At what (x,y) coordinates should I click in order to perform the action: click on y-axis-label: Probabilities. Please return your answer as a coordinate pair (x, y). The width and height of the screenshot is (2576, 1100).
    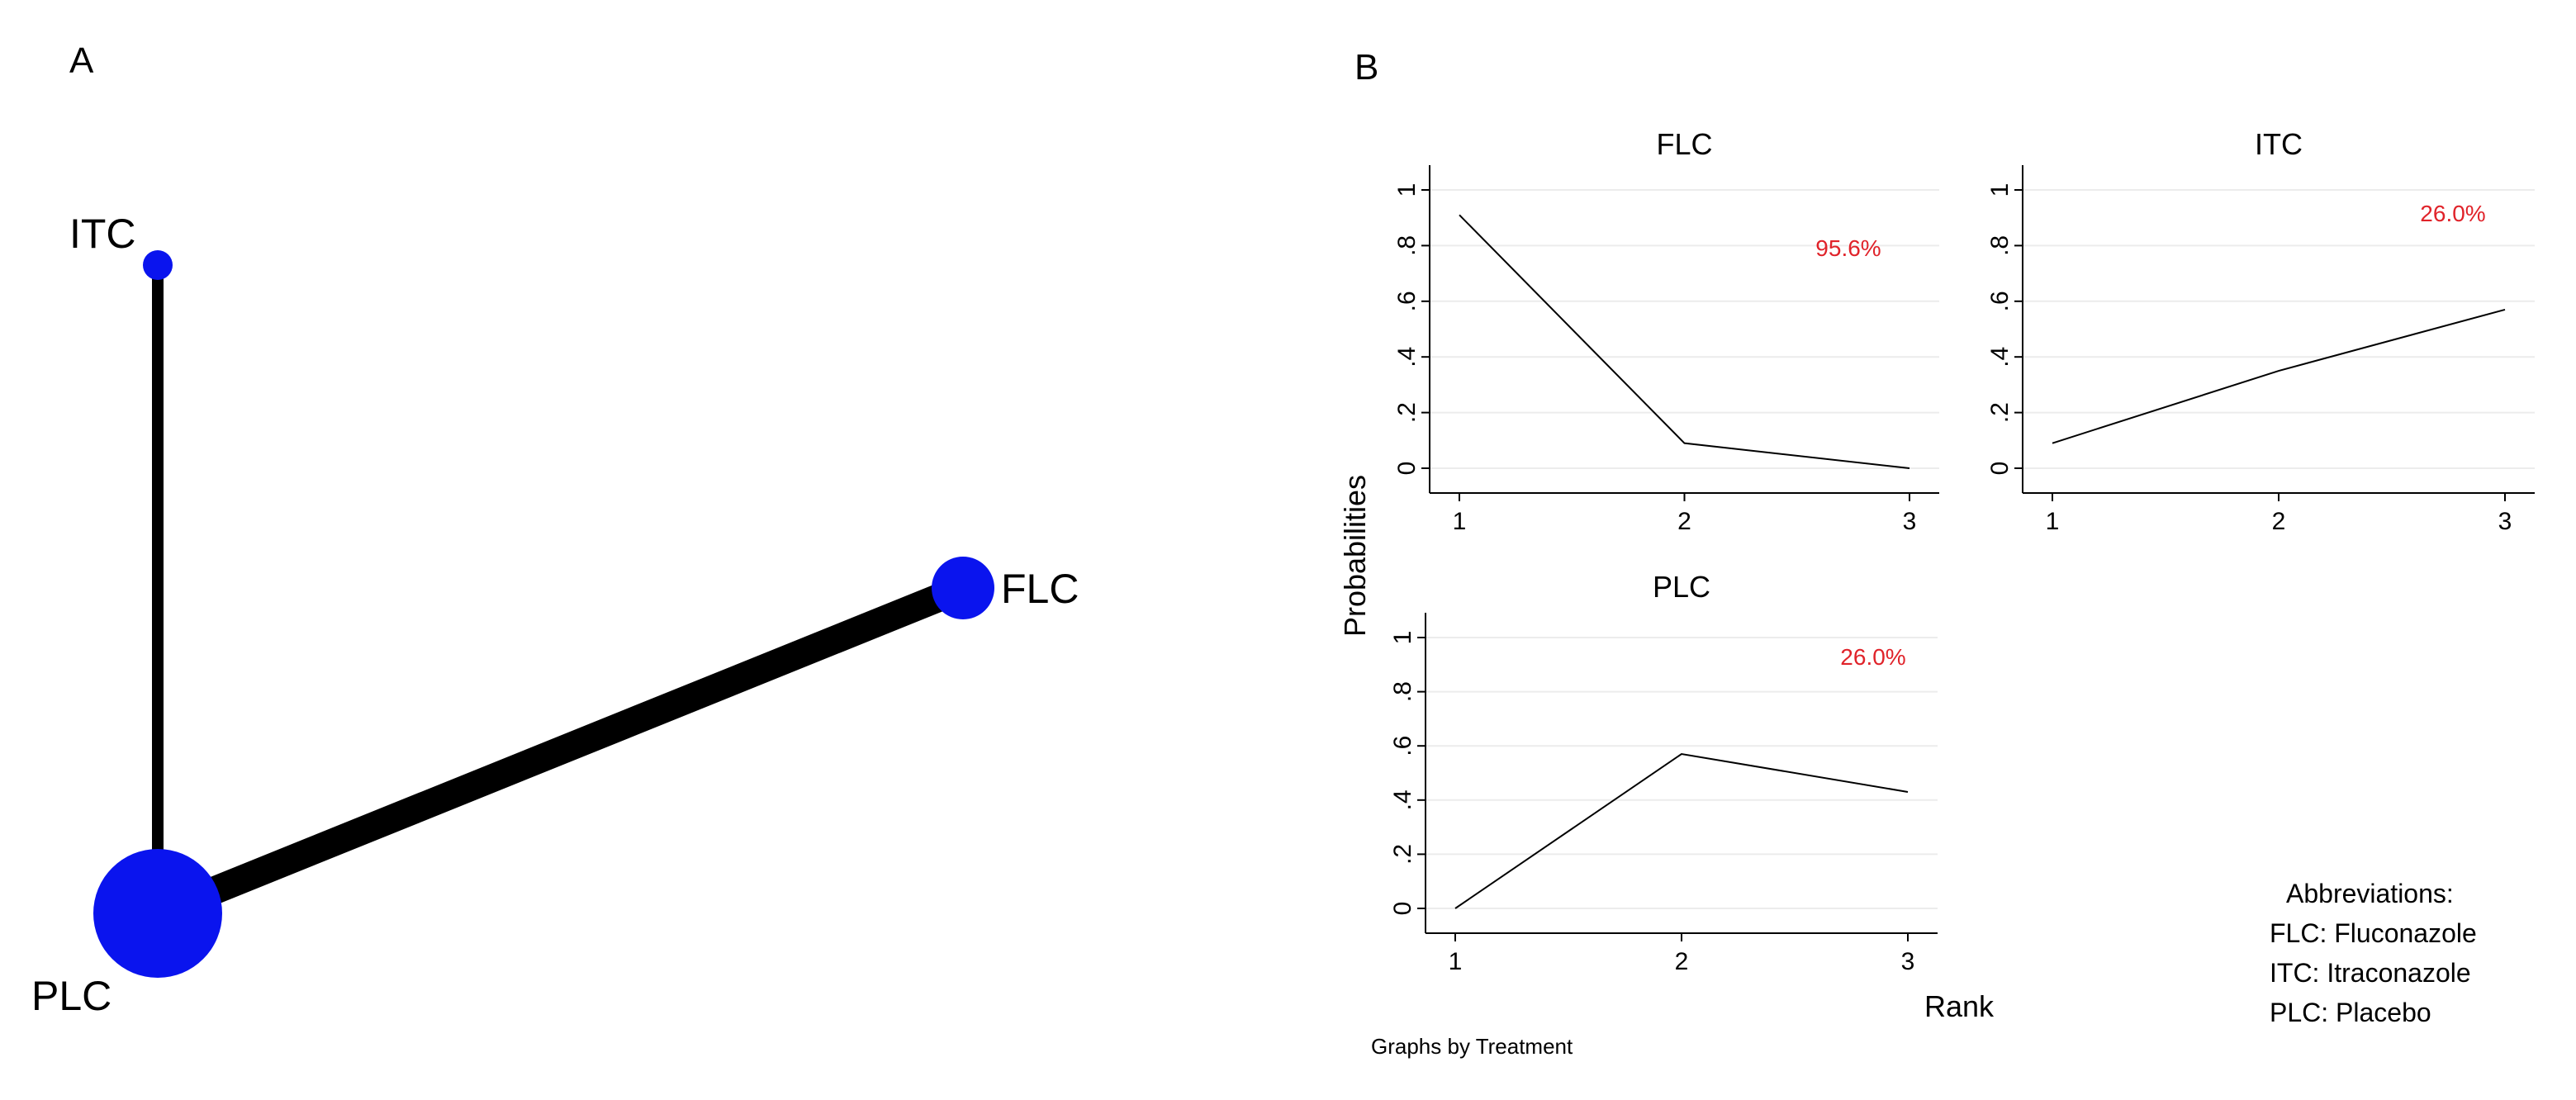
    Looking at the image, I should click on (1355, 556).